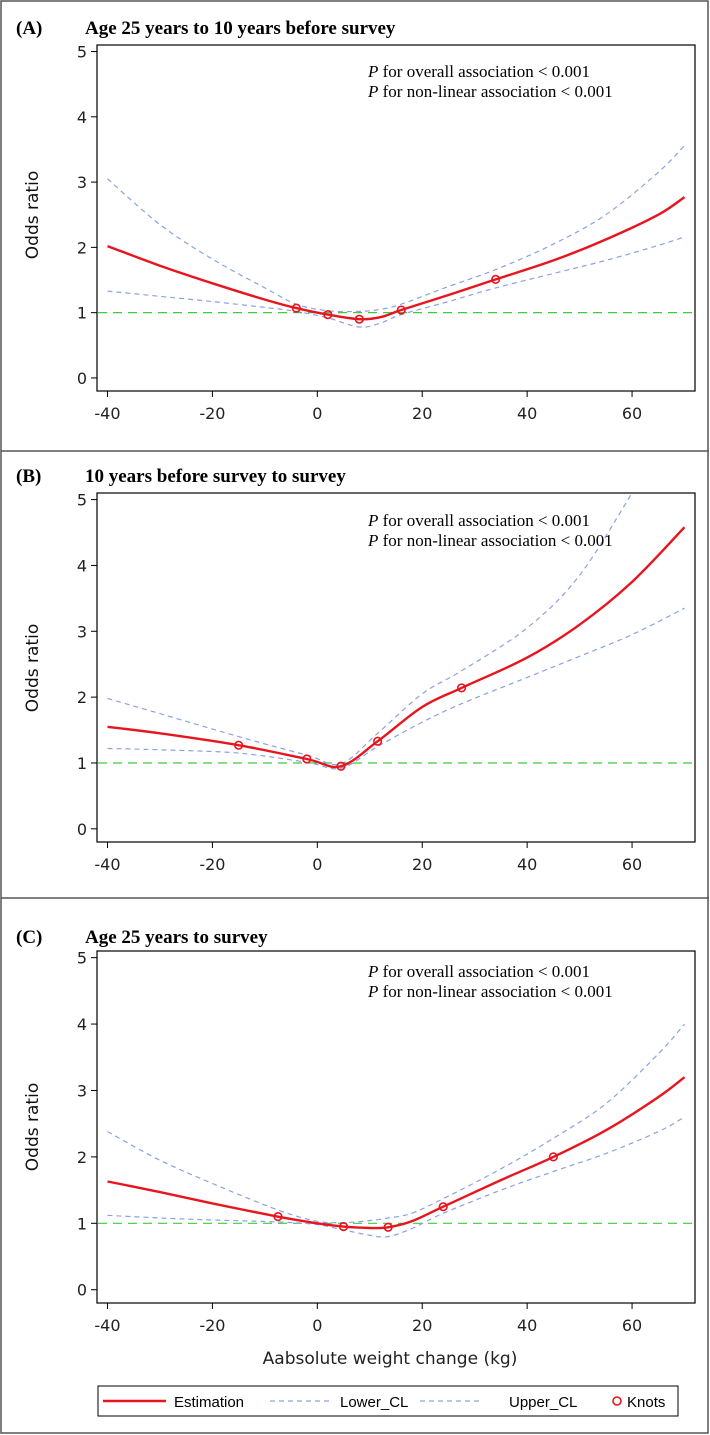  I want to click on panel-b-series-upper-cl, so click(370, 629).